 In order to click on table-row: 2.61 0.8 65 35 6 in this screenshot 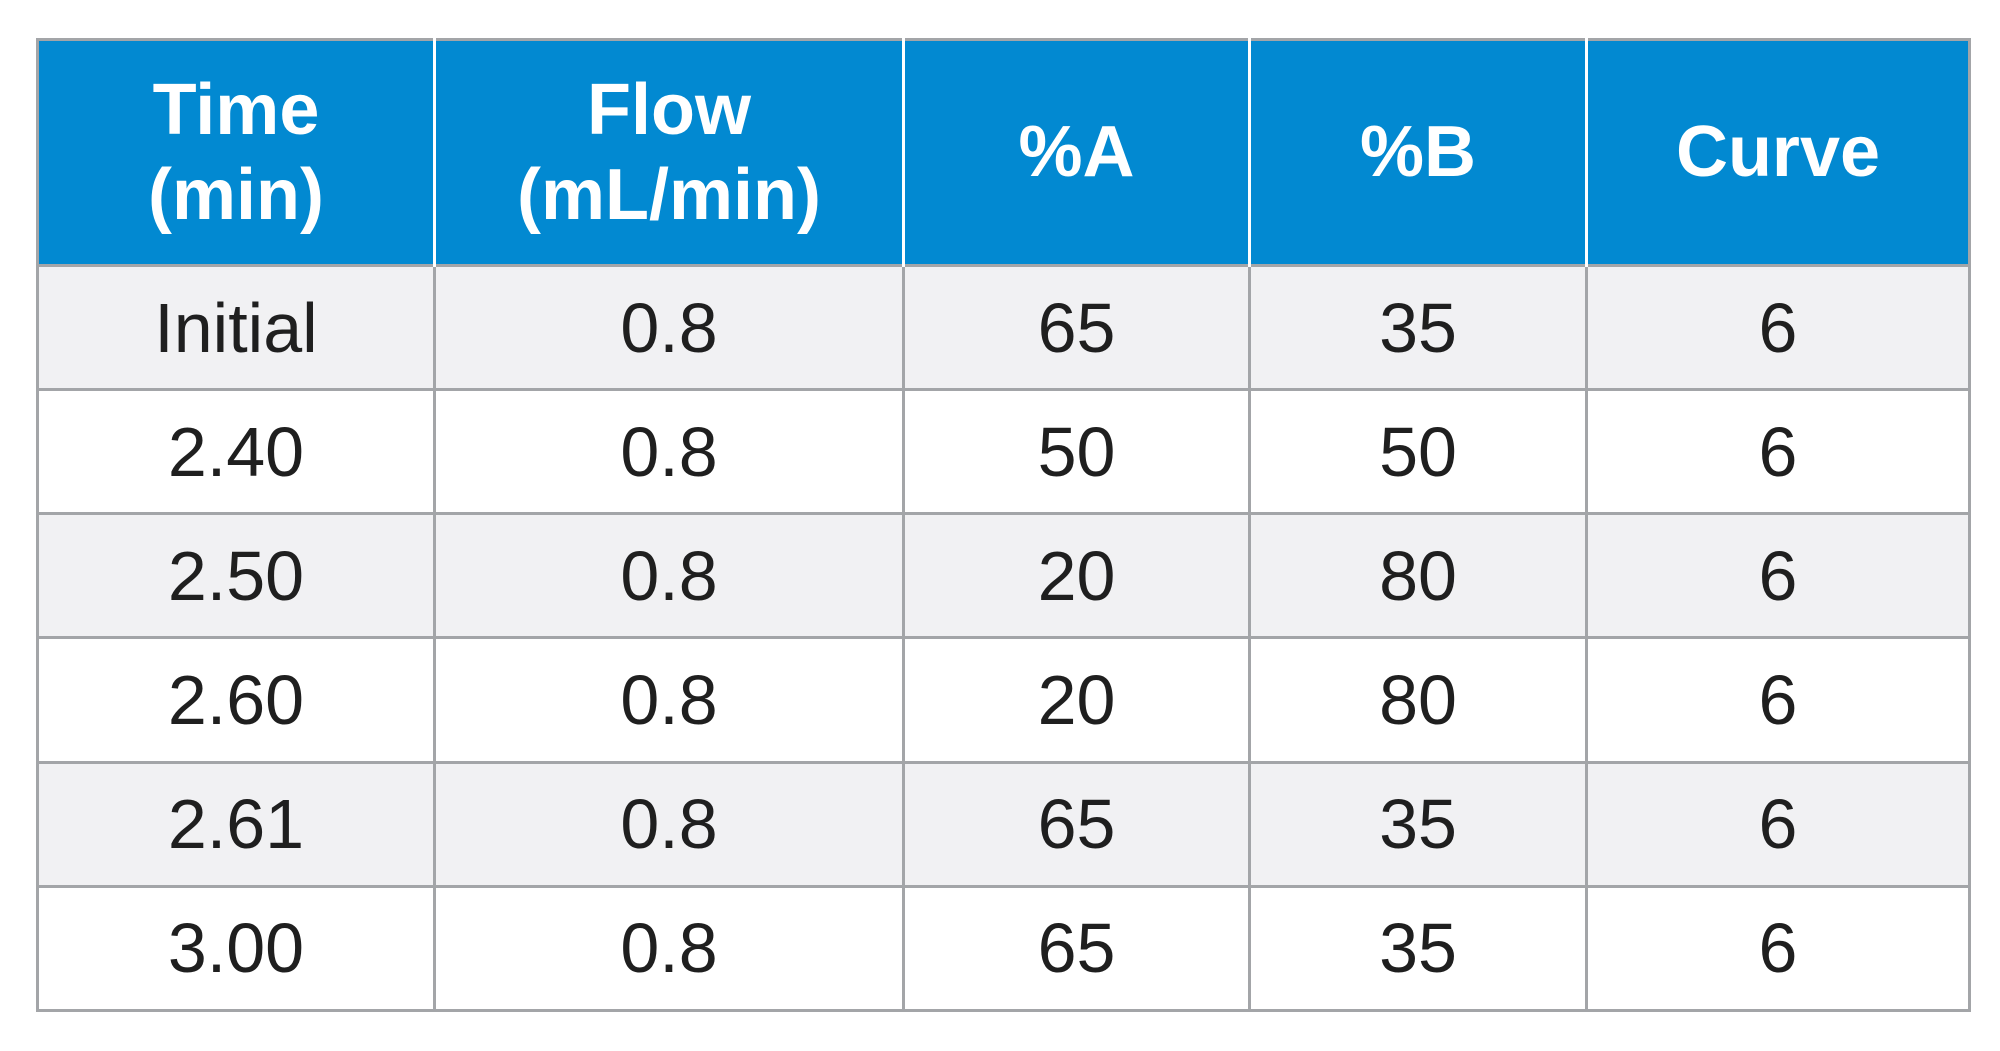, I will do `click(1003, 824)`.